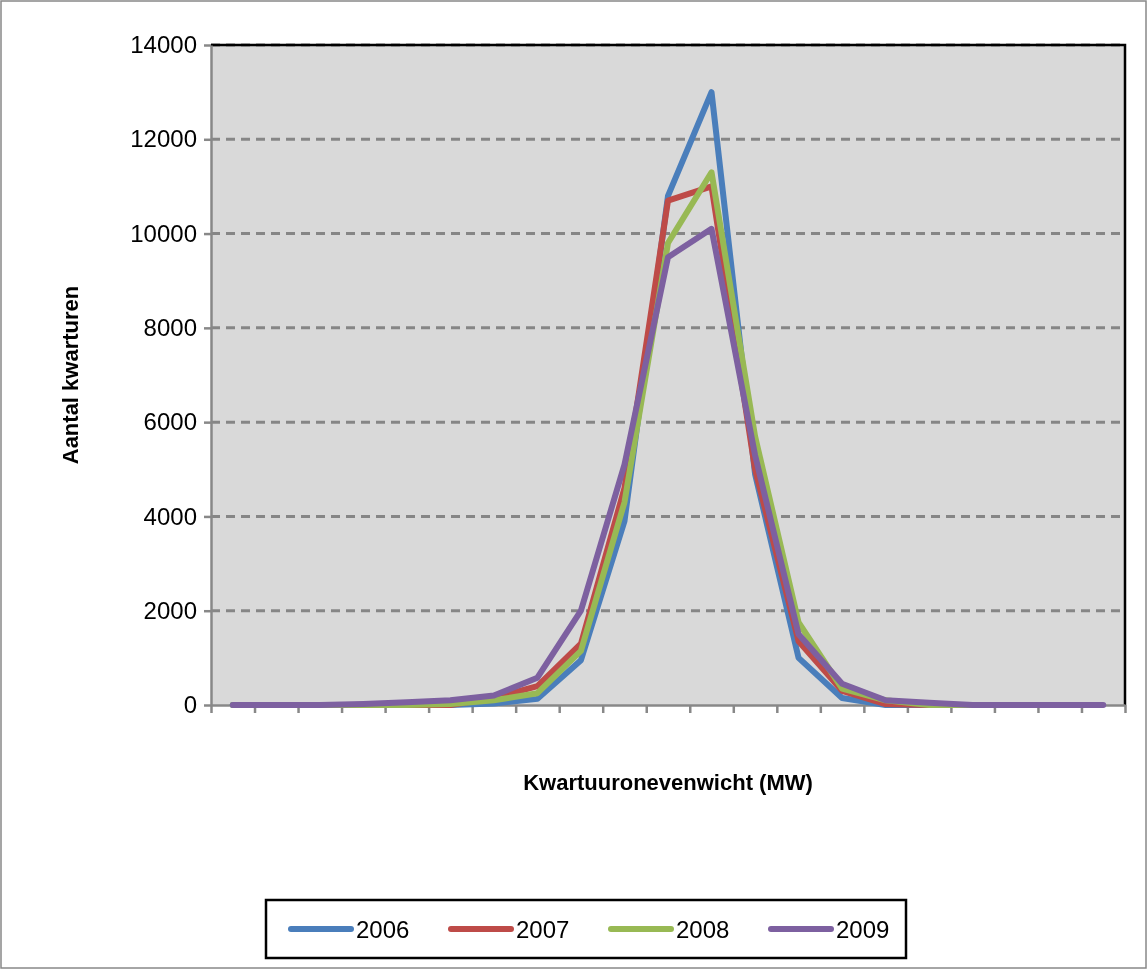 The image size is (1147, 969). Describe the element at coordinates (703, 929) in the screenshot. I see `legend-label: 2008` at that location.